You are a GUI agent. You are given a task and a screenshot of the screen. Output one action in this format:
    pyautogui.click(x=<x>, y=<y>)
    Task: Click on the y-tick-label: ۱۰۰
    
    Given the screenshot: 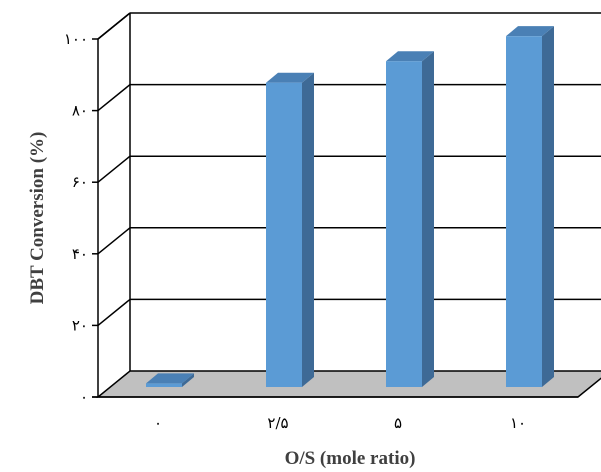 What is the action you would take?
    pyautogui.click(x=76, y=39)
    